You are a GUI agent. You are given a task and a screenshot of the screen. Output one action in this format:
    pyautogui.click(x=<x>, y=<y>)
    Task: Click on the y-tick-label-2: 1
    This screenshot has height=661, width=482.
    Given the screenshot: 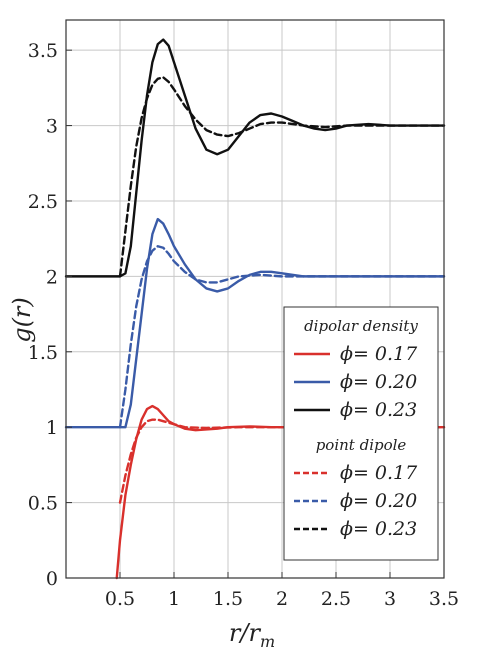 What is the action you would take?
    pyautogui.click(x=52, y=428)
    